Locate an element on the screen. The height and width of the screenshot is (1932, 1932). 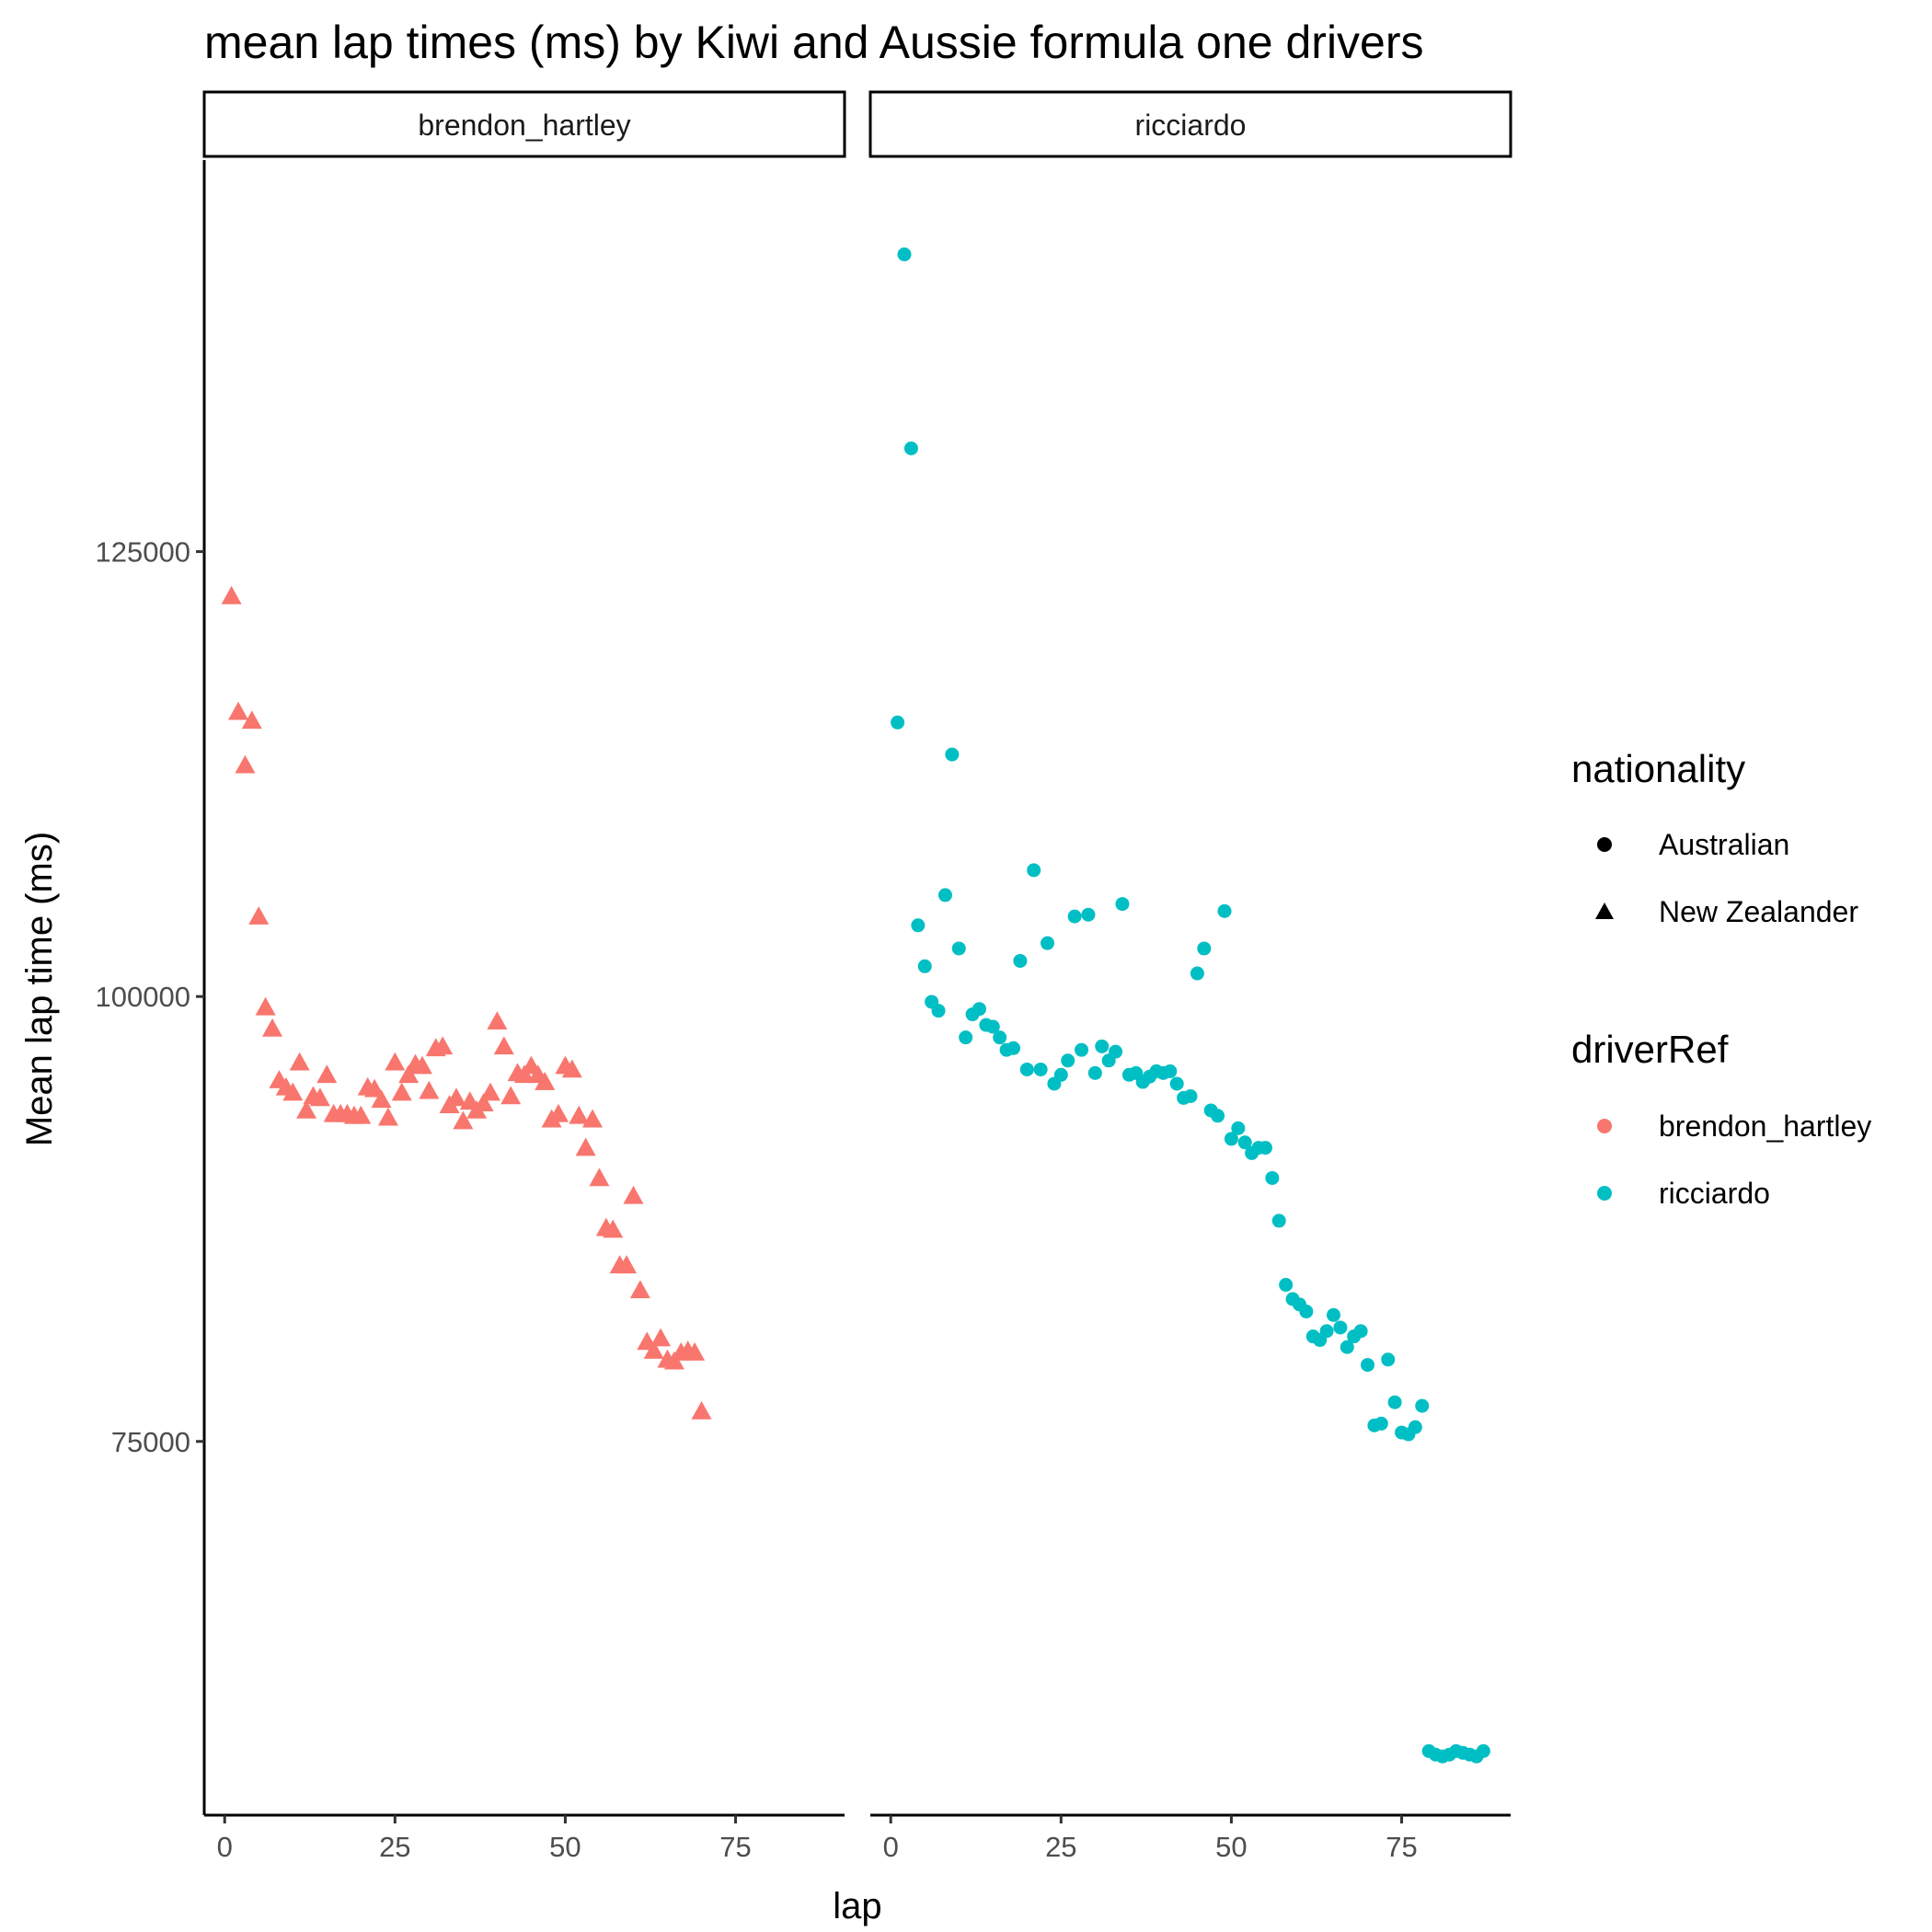
legend-key-New Zealander is located at coordinates (1604, 911).